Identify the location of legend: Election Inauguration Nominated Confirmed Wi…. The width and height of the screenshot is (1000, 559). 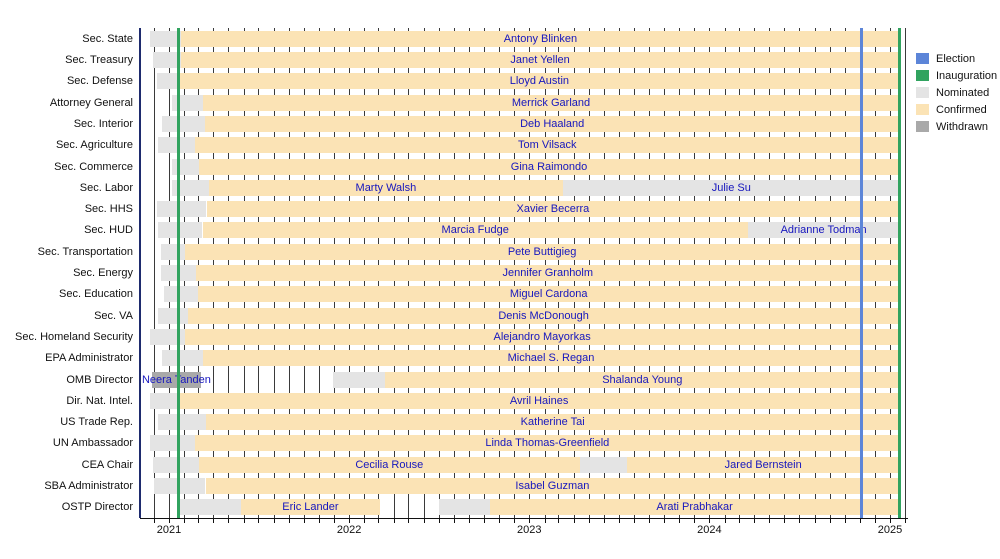
(956, 92).